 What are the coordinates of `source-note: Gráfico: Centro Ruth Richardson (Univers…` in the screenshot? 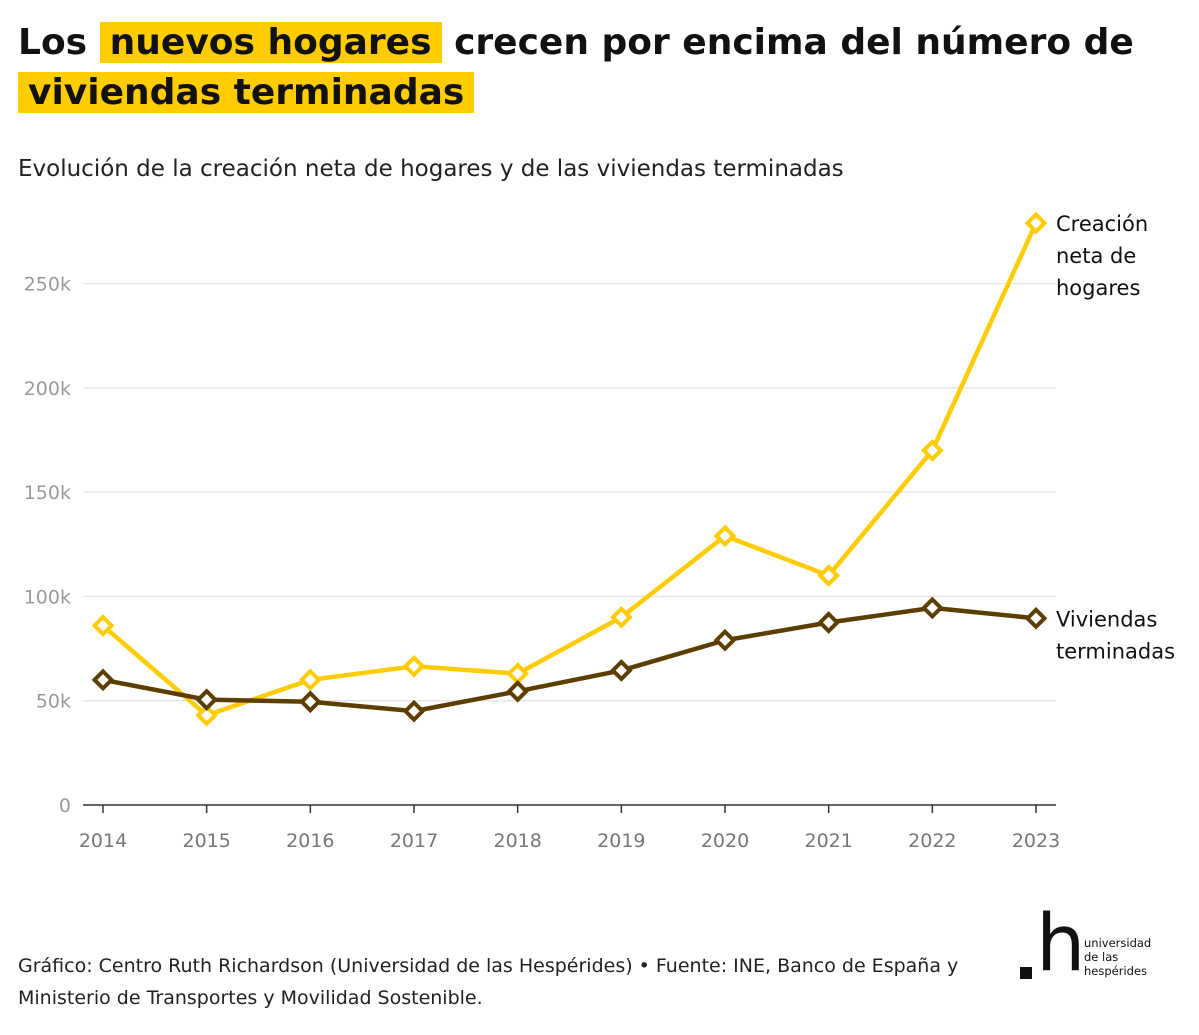 It's located at (488, 982).